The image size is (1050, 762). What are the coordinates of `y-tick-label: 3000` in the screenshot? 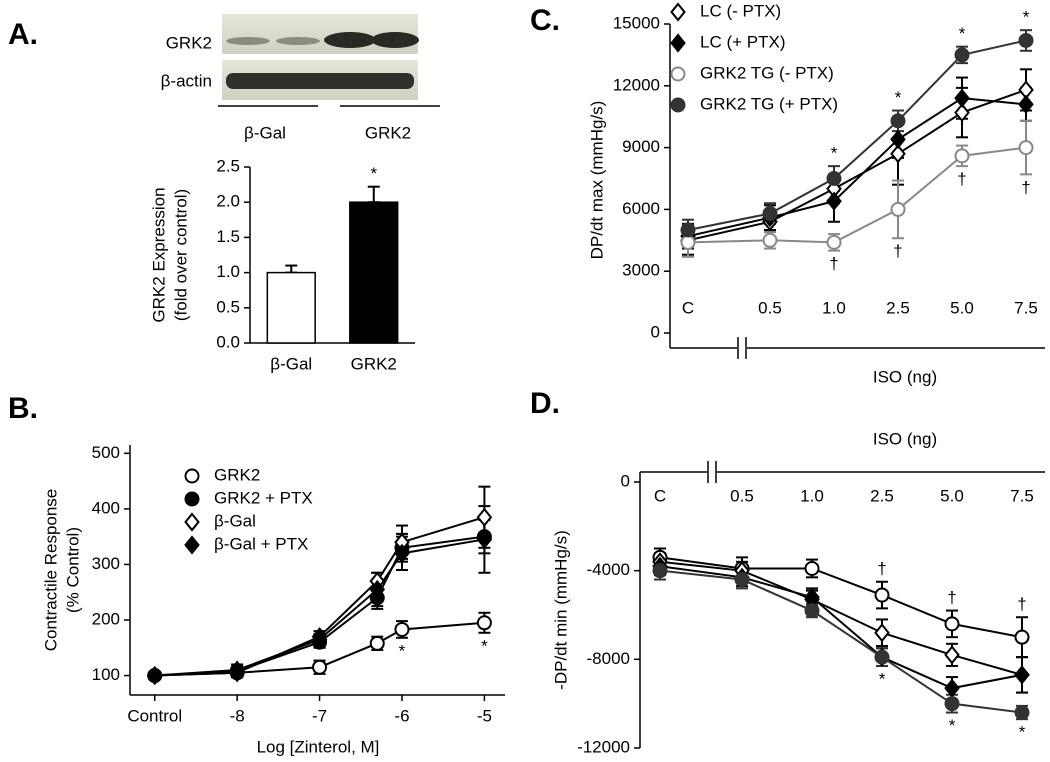 It's located at (641, 270).